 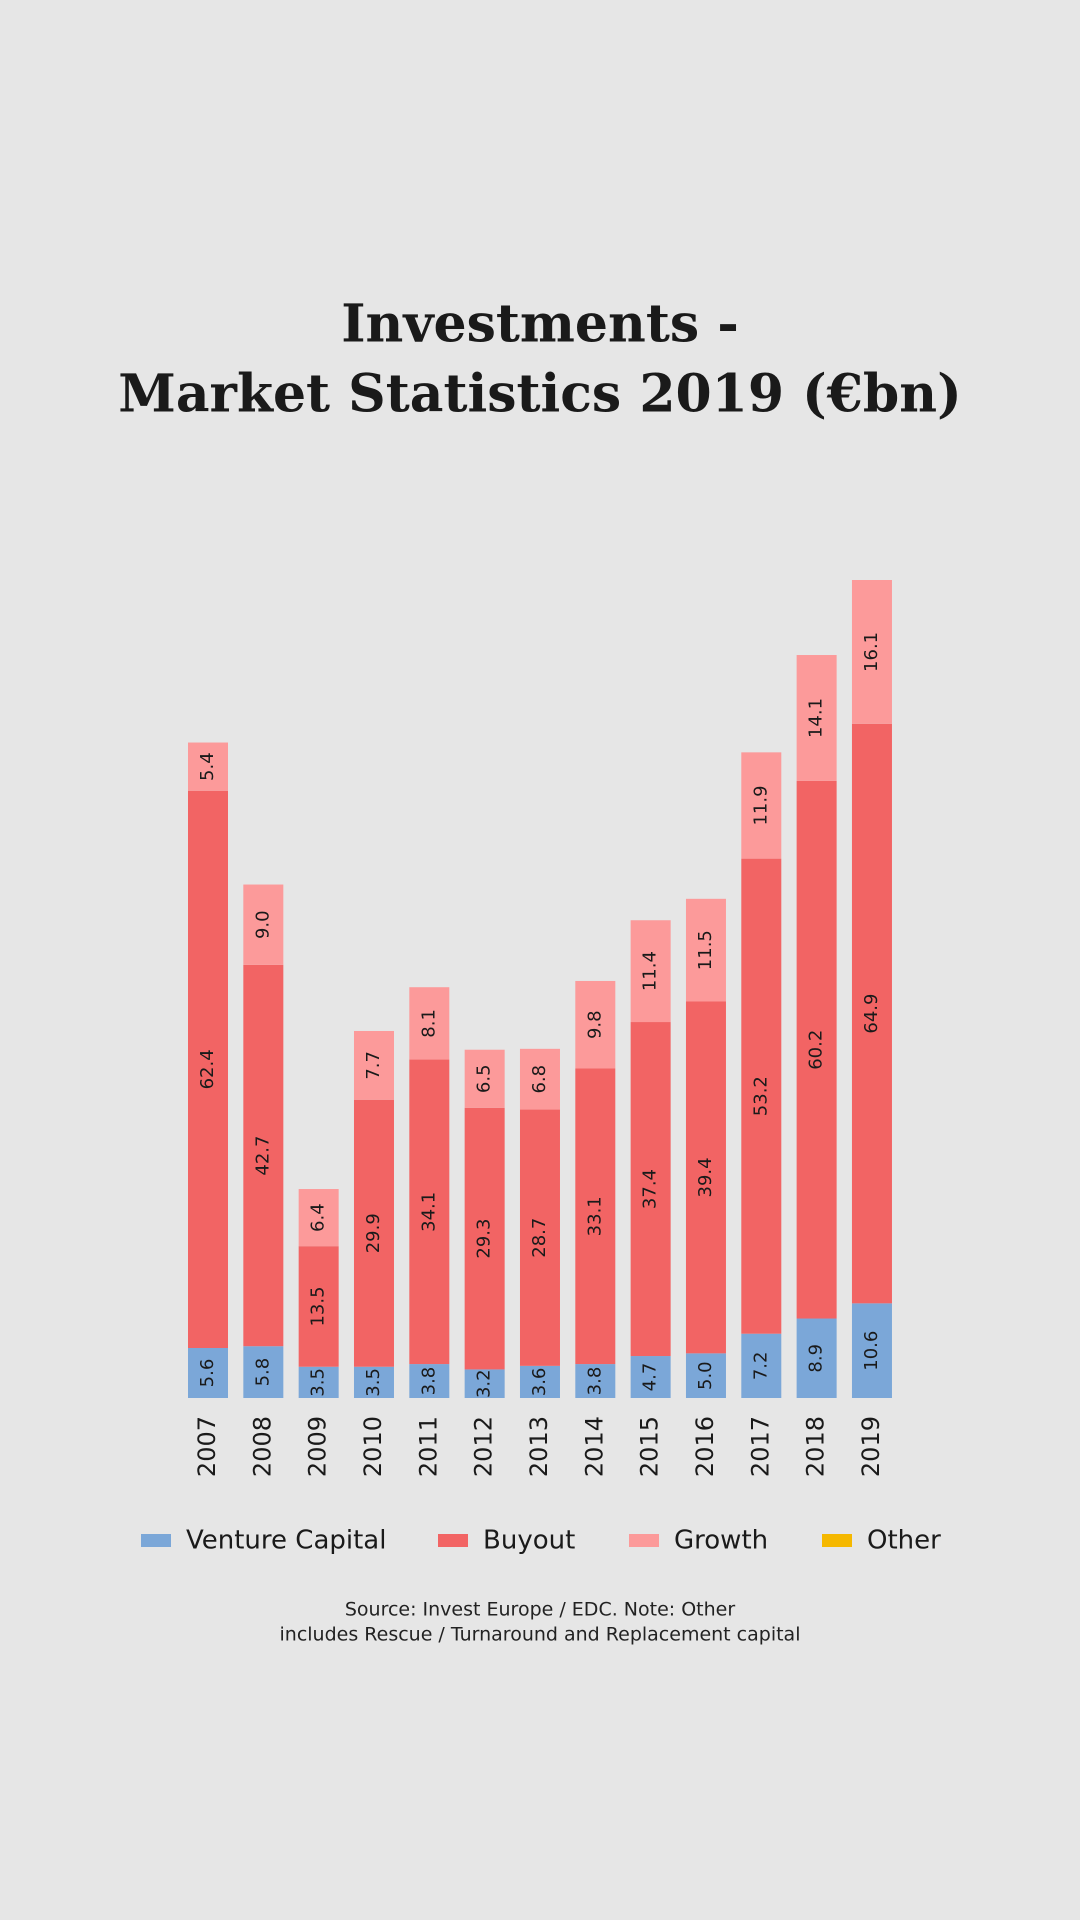 What do you see at coordinates (539, 1446) in the screenshot?
I see `x-tick-label: 2013` at bounding box center [539, 1446].